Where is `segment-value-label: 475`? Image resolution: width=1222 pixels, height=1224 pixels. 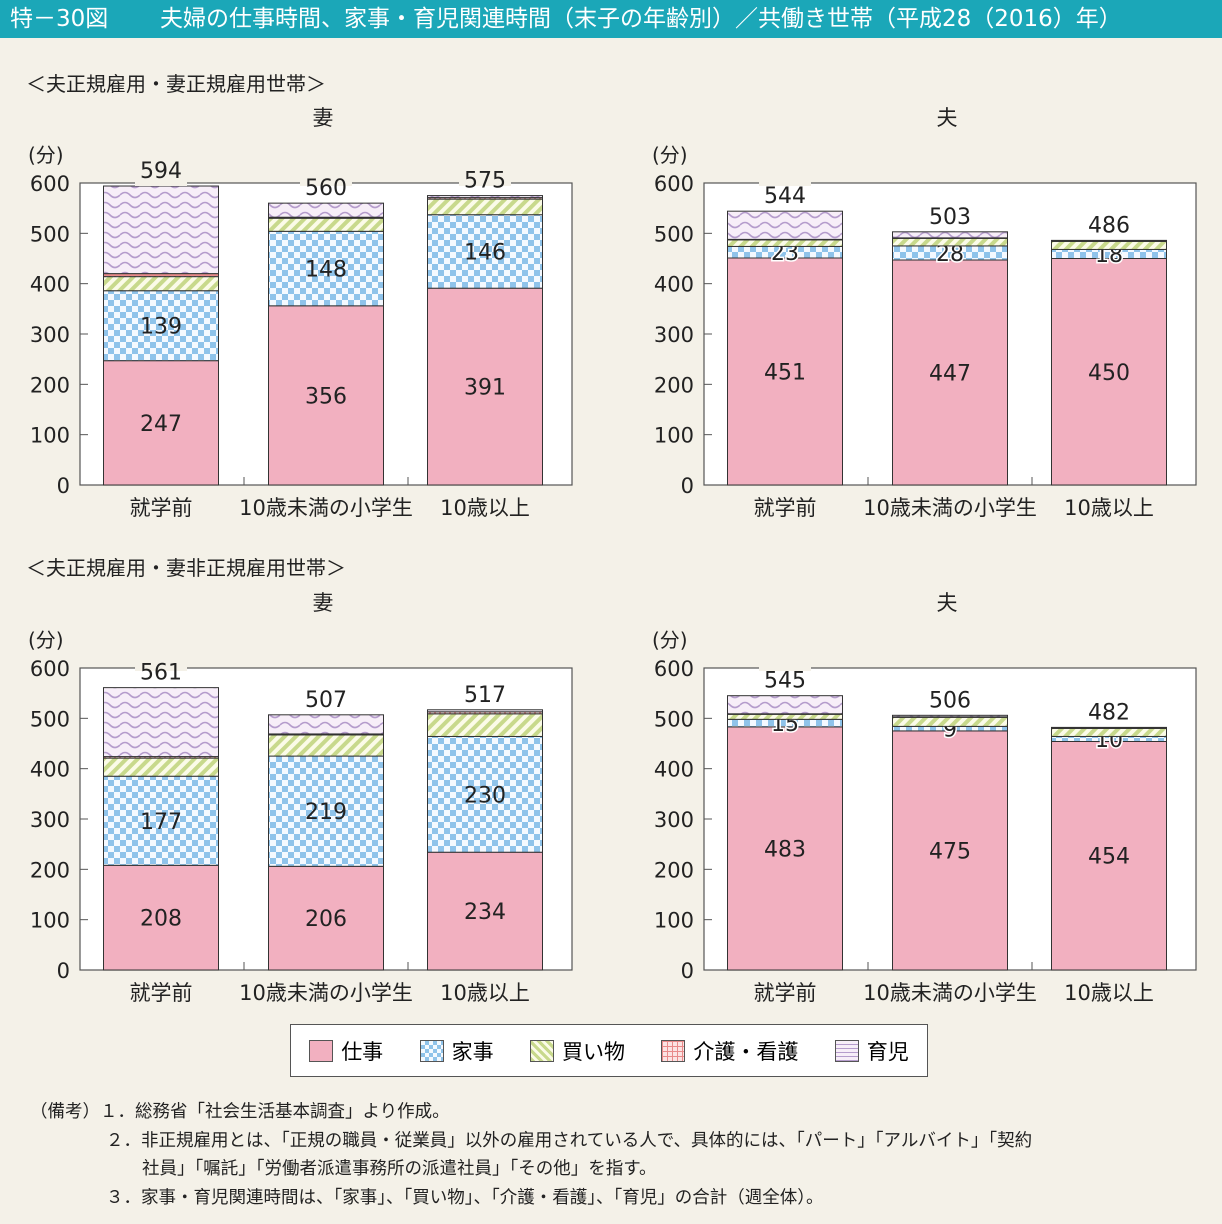 segment-value-label: 475 is located at coordinates (950, 851).